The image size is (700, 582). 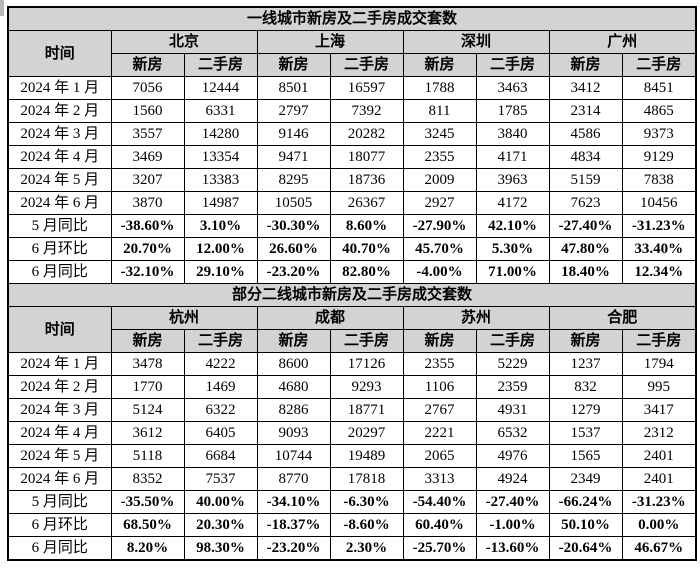 What do you see at coordinates (366, 433) in the screenshot?
I see `value-cell: 20297` at bounding box center [366, 433].